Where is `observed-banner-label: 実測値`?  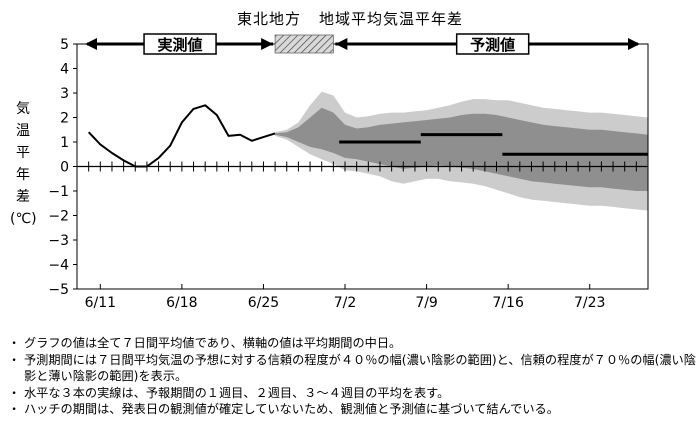 observed-banner-label: 実測値 is located at coordinates (180, 45).